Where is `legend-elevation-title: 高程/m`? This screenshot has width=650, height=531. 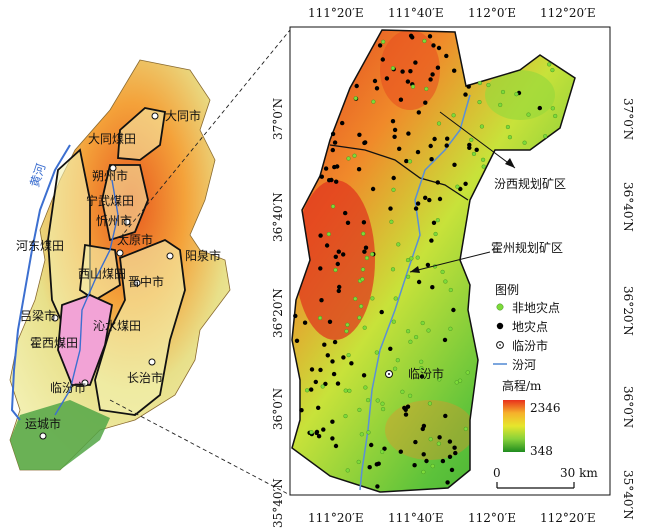
legend-elevation-title: 高程/m is located at coordinates (522, 385).